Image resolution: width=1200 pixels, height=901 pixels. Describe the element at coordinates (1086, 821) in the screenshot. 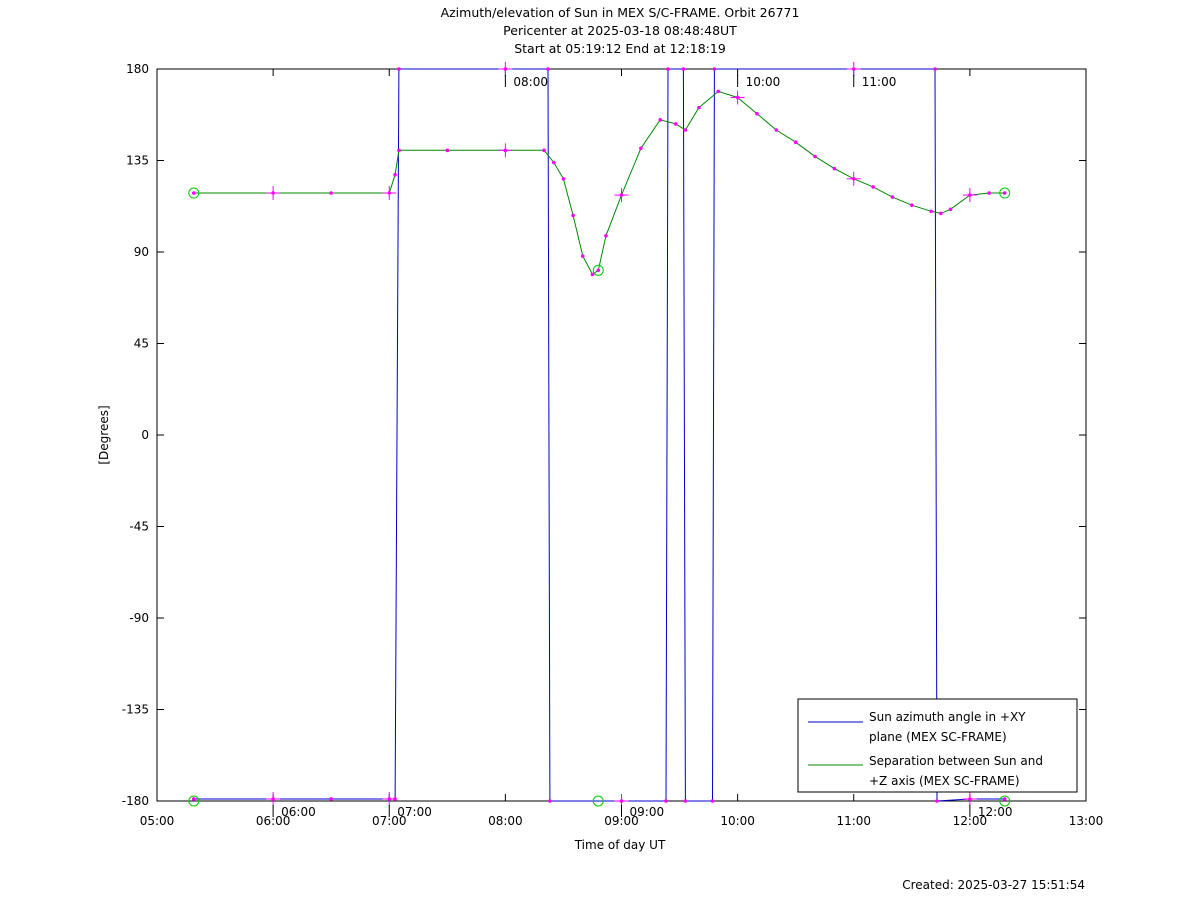

I see `x-tick-label: 13:00` at that location.